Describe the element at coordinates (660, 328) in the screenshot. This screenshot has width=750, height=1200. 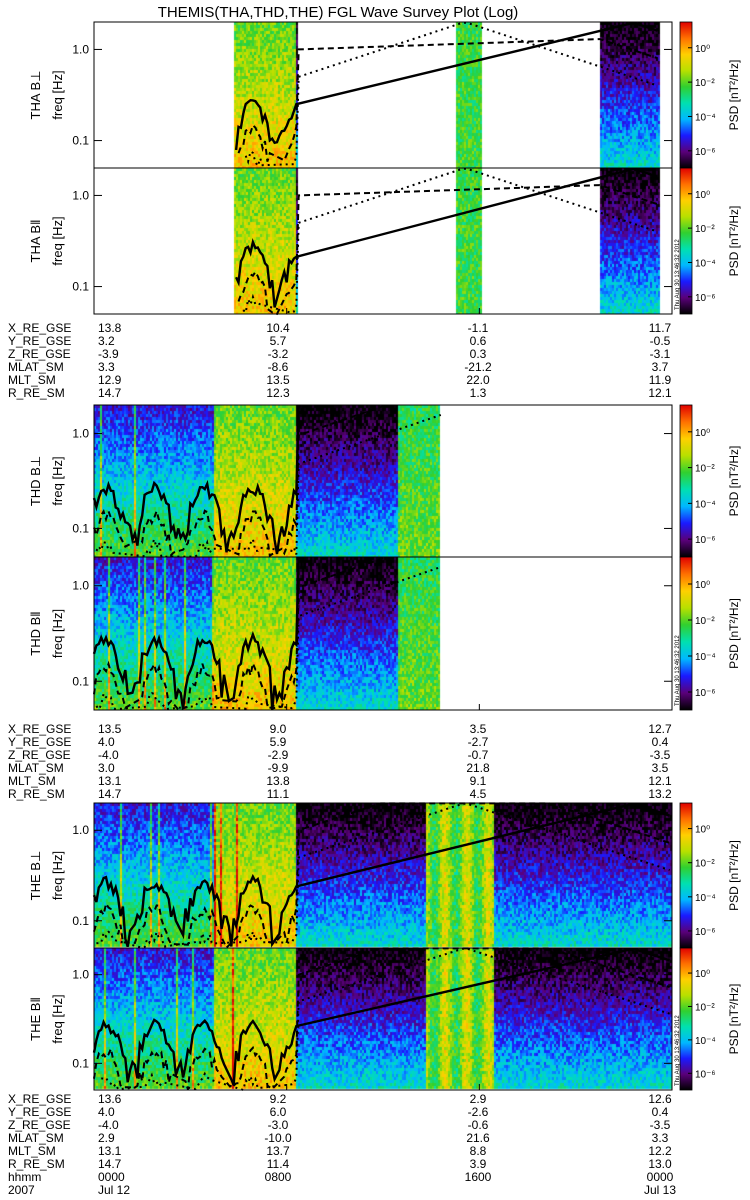
I see `ephemeris-value: 11.7` at that location.